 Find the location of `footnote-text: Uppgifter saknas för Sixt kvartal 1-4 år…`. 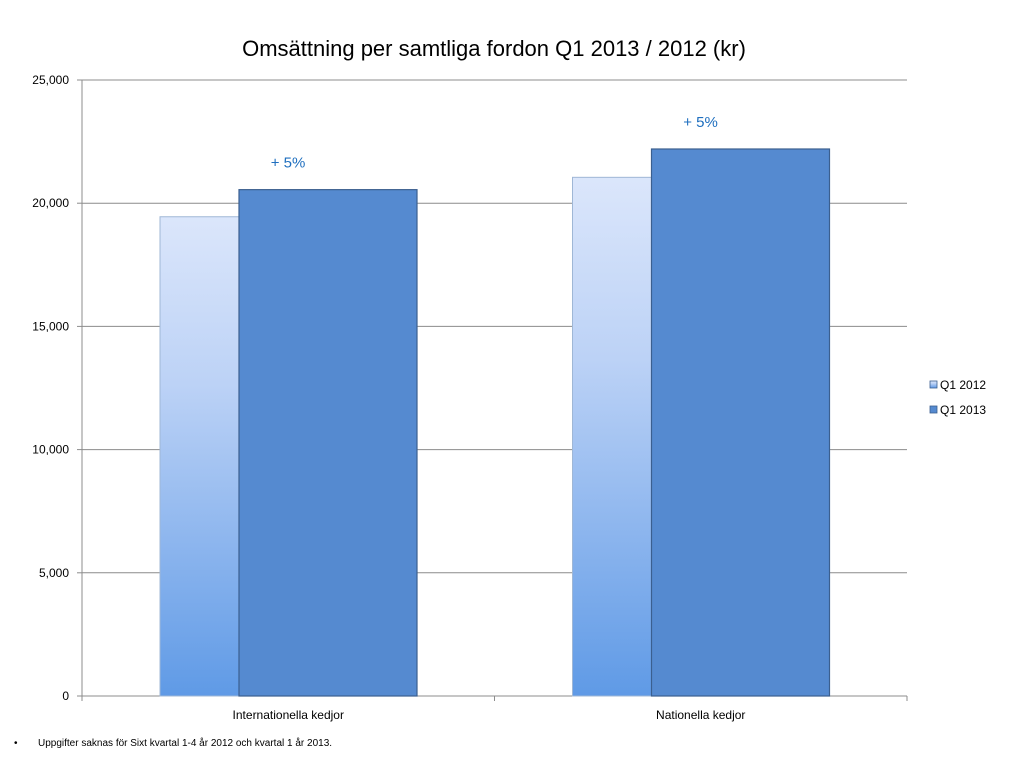

footnote-text: Uppgifter saknas för Sixt kvartal 1-4 år… is located at coordinates (185, 743).